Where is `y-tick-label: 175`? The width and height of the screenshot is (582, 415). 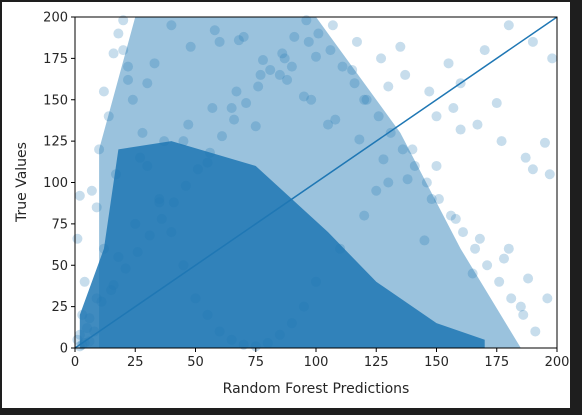 y-tick-label: 175 is located at coordinates (55, 59).